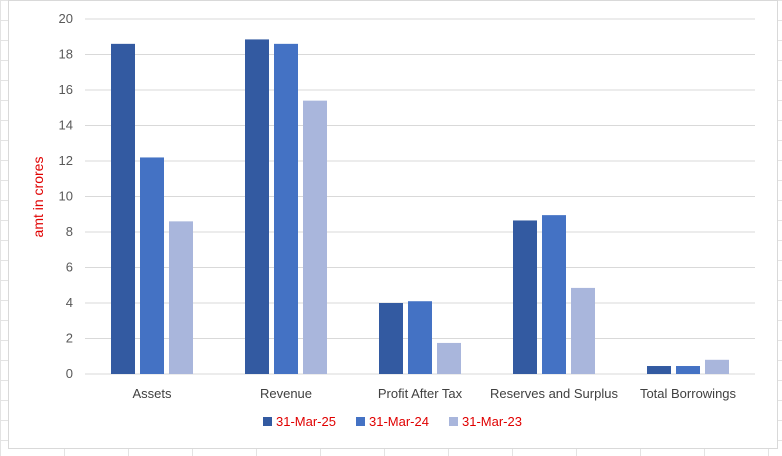  Describe the element at coordinates (38, 197) in the screenshot. I see `y-axis-label: amt in crores` at that location.